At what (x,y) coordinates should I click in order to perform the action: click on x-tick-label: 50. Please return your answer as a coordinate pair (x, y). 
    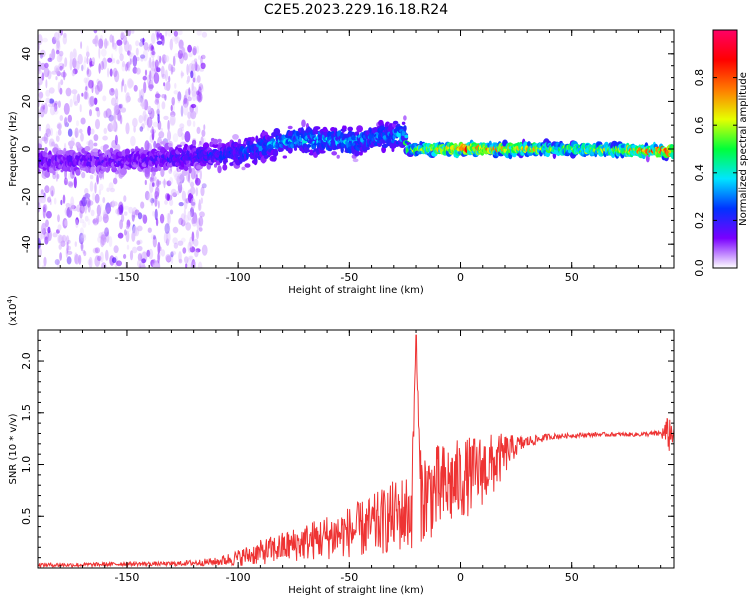
    Looking at the image, I should click on (572, 277).